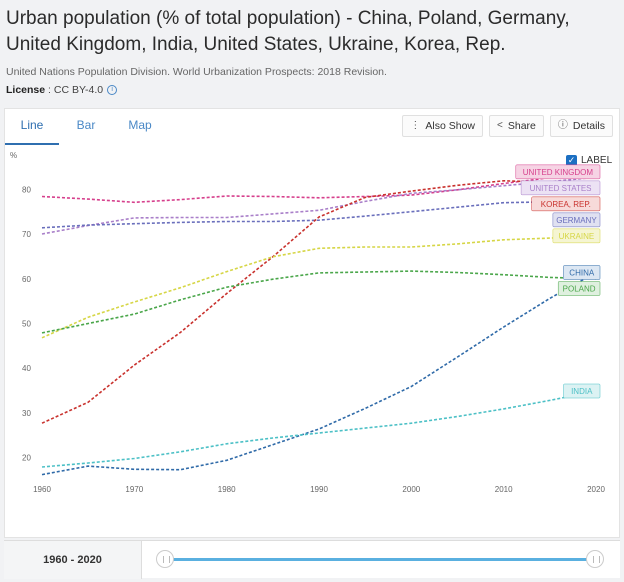 Image resolution: width=624 pixels, height=582 pixels. I want to click on series-label: GERMANY, so click(576, 220).